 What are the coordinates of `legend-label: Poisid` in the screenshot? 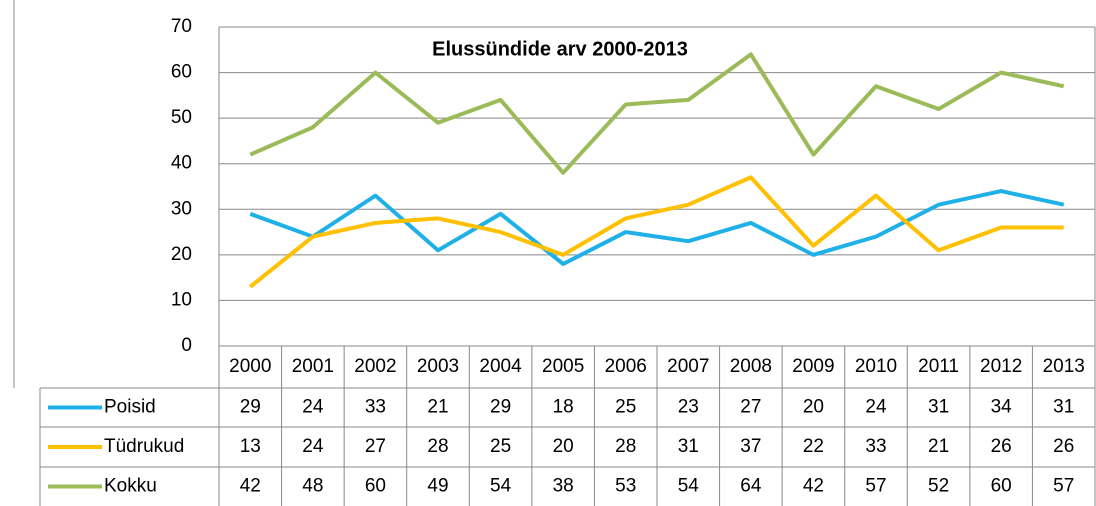 It's located at (130, 407).